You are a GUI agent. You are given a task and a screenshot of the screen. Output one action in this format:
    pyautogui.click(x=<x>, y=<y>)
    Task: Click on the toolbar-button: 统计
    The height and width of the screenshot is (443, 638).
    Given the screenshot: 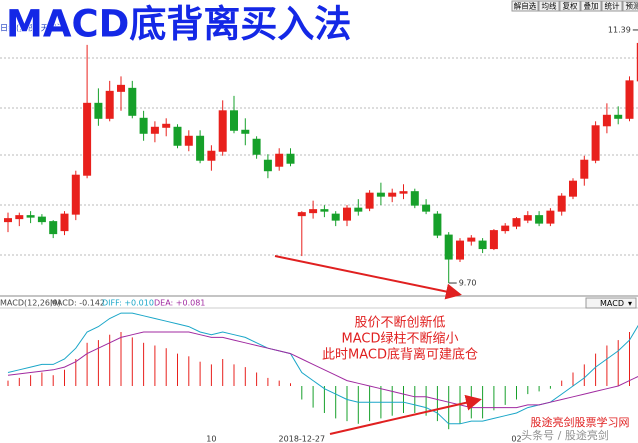 What is the action you would take?
    pyautogui.click(x=612, y=6)
    